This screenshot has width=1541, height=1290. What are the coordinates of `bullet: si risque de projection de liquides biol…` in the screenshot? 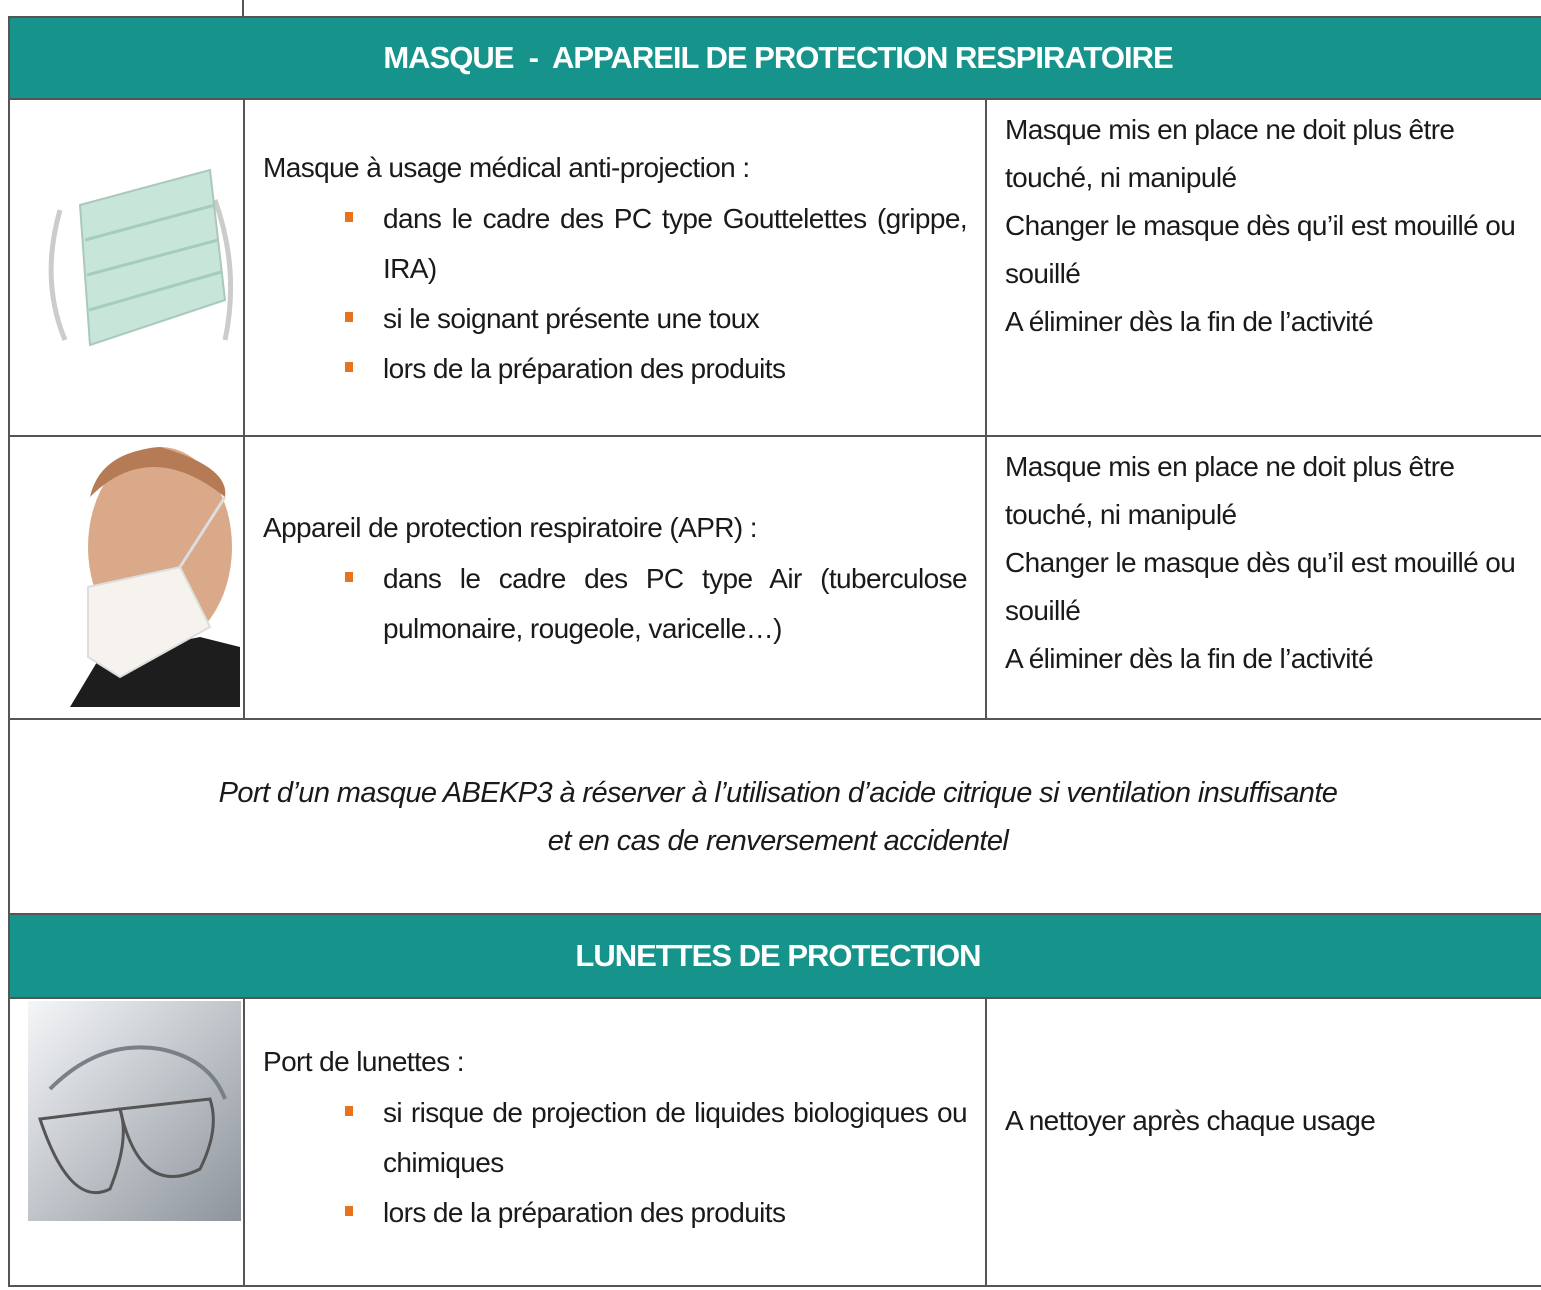 It's located at (656, 1138).